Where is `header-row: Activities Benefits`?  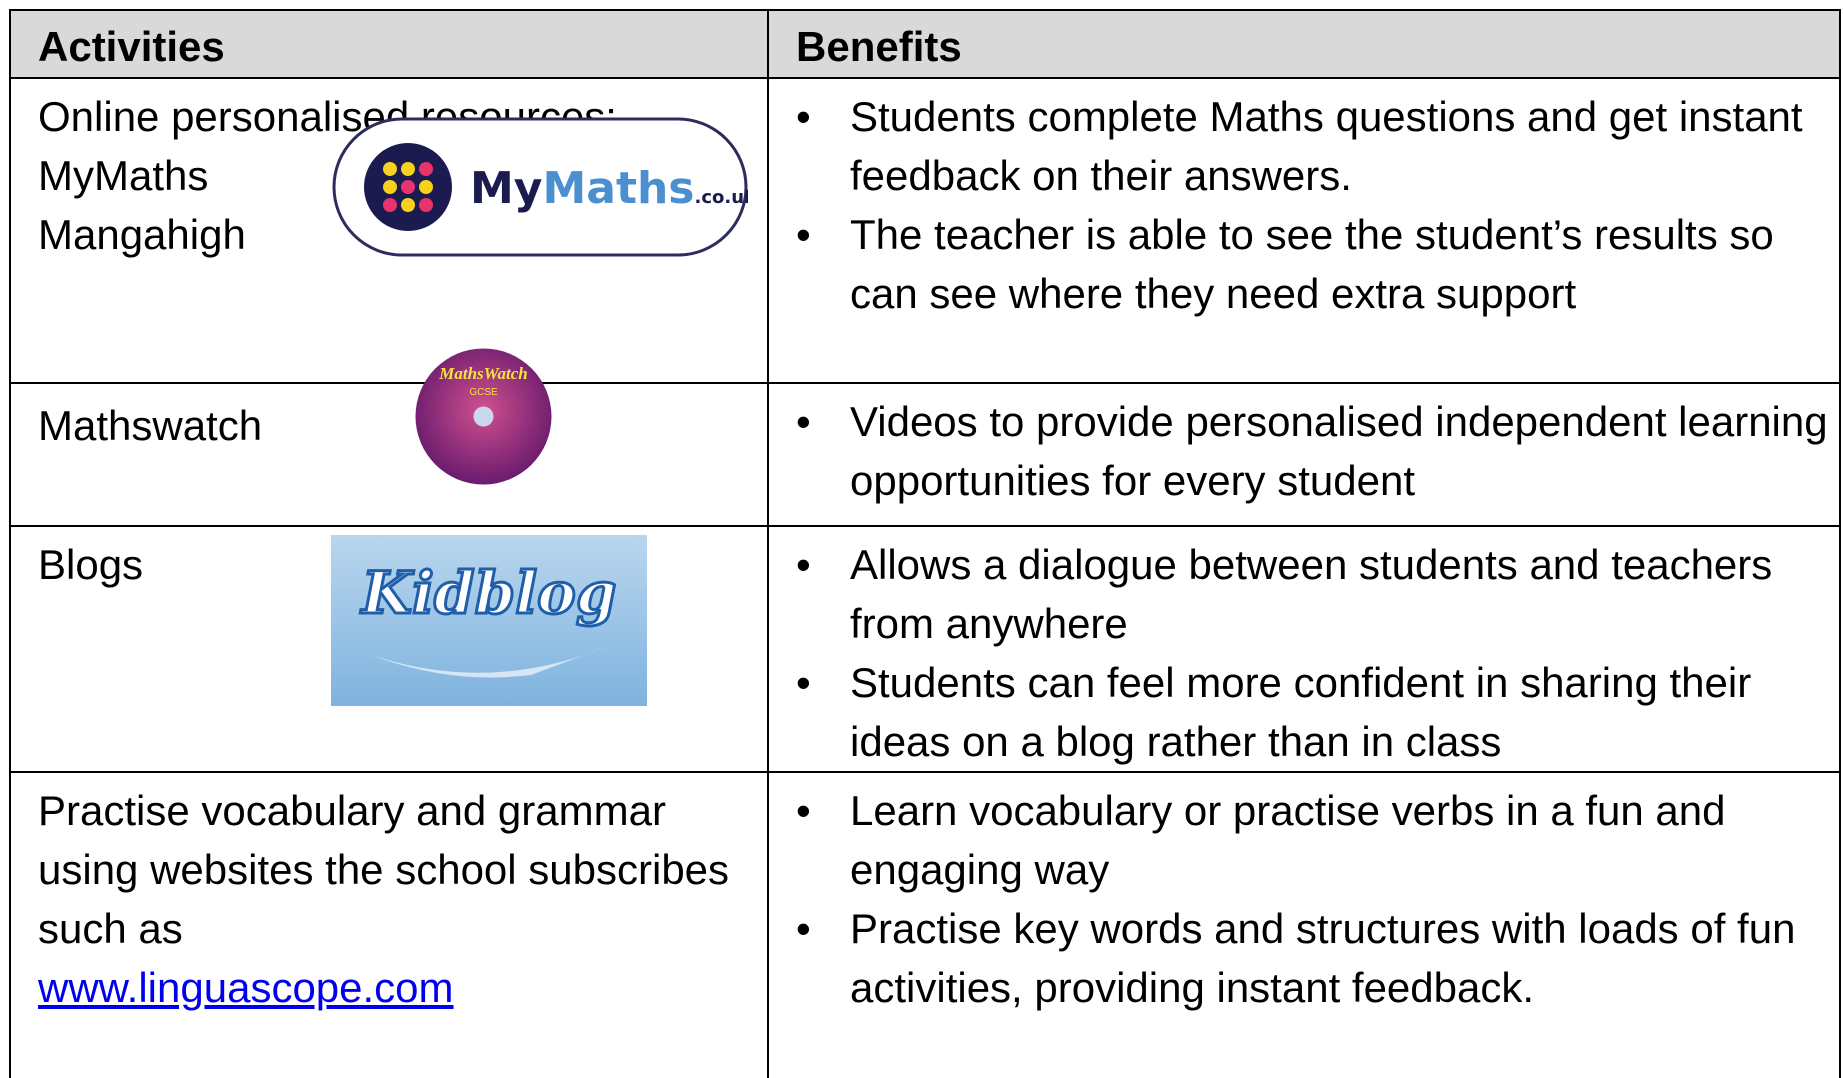
header-row: Activities Benefits is located at coordinates (925, 44).